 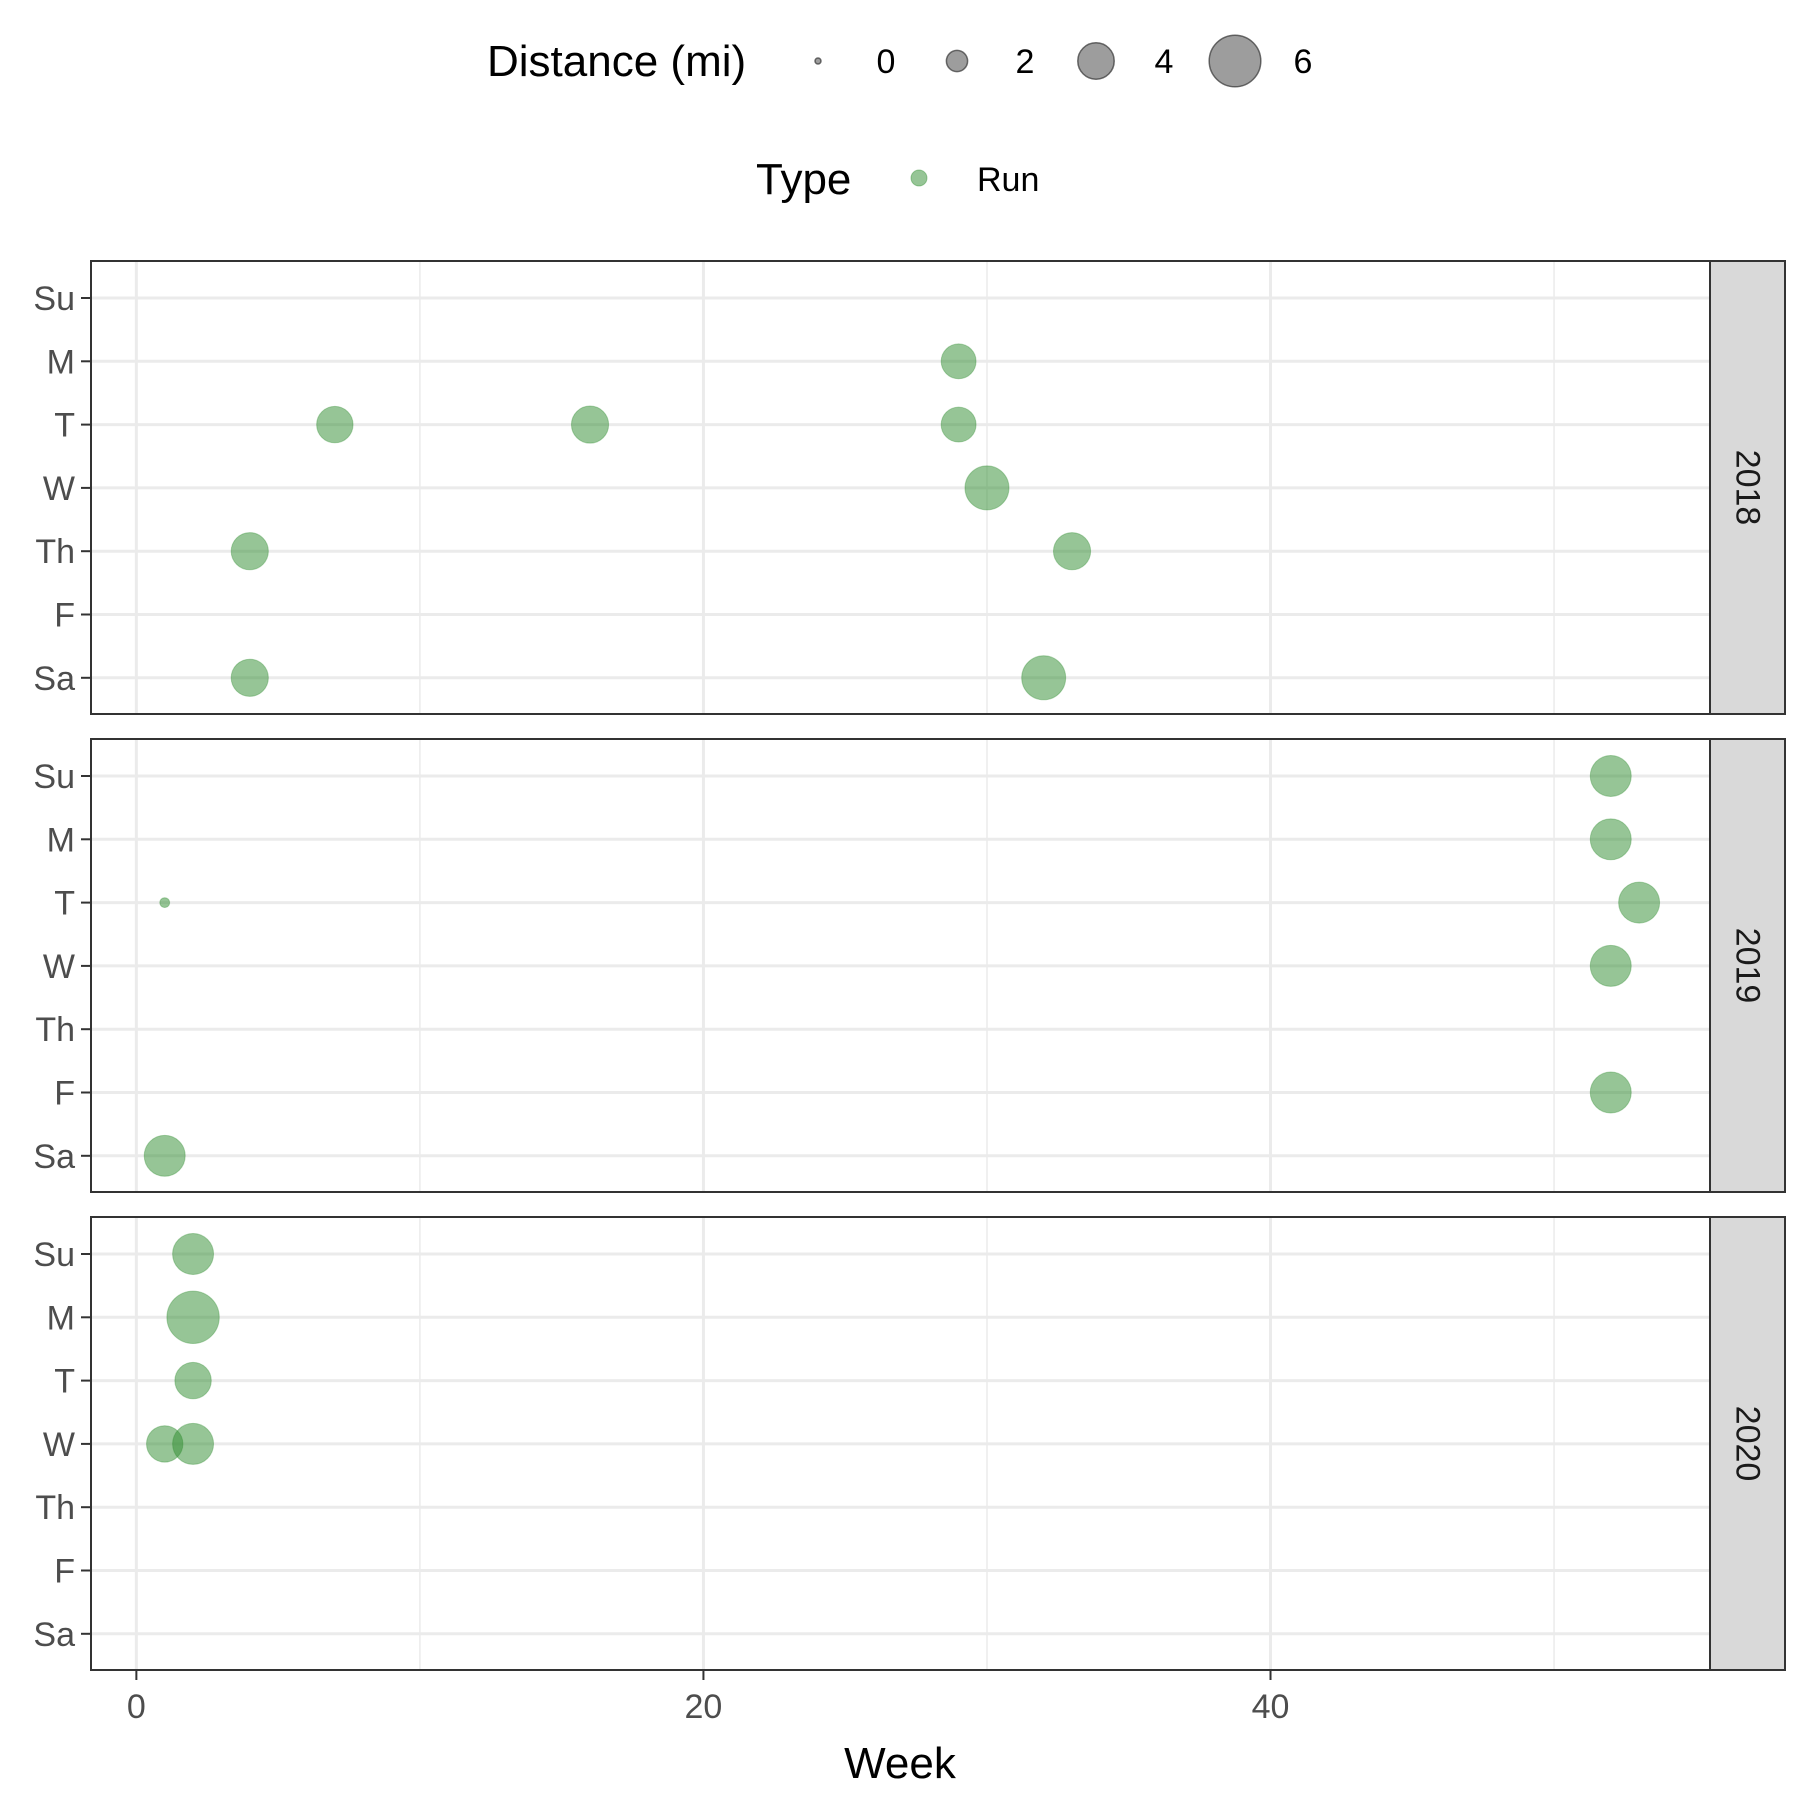 What do you see at coordinates (803, 179) in the screenshot?
I see `color-legend-title: Type` at bounding box center [803, 179].